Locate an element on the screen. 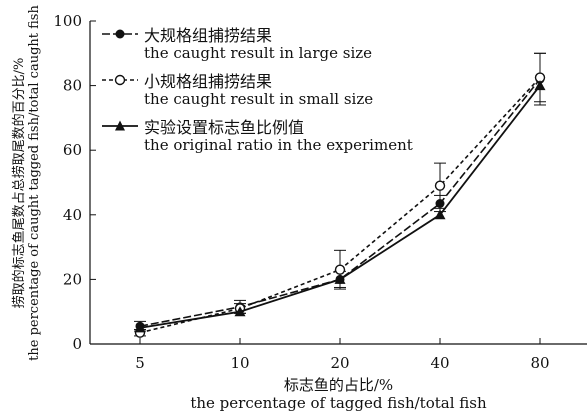  x-tick-label: 5 is located at coordinates (140, 363).